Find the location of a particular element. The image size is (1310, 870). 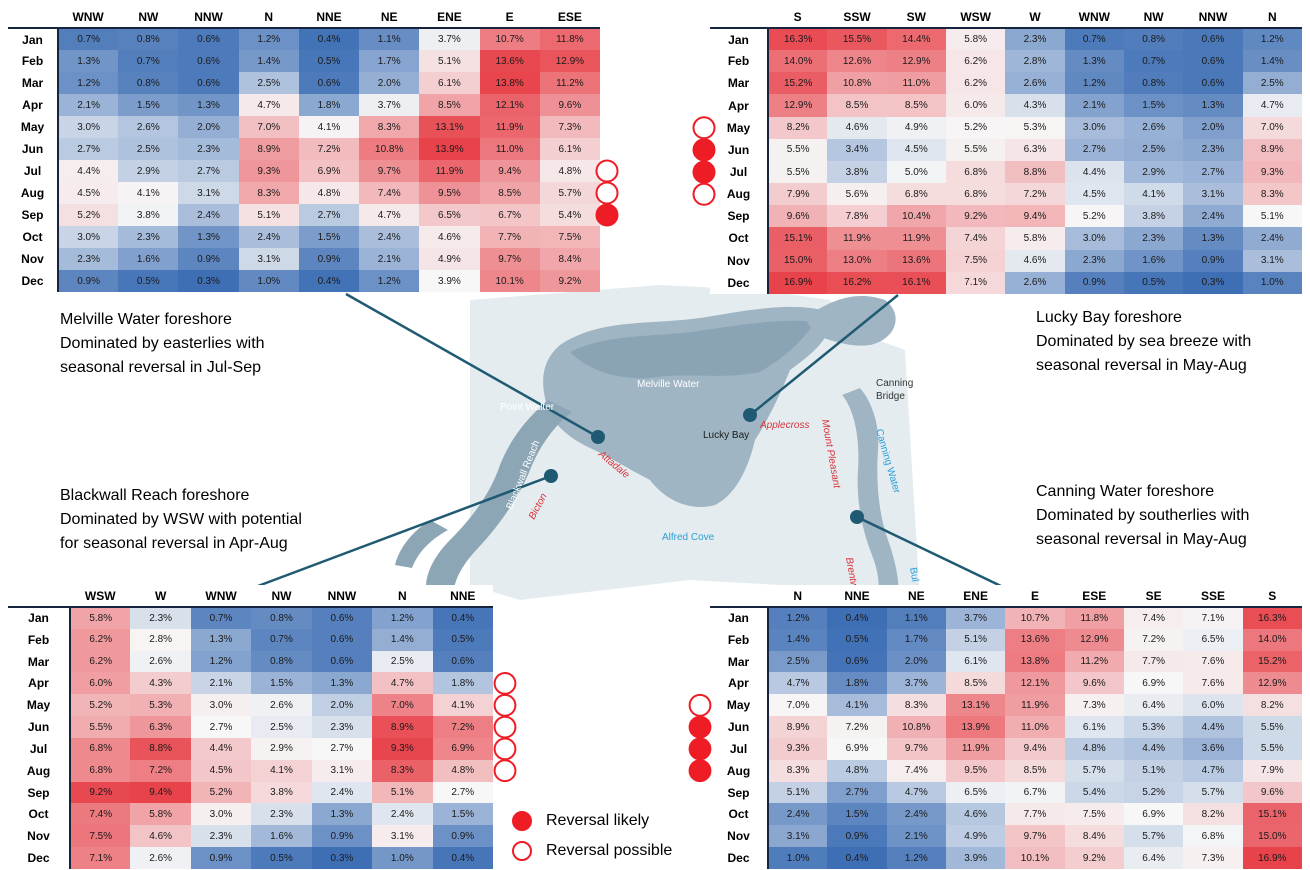

heat-cell: 4.4% is located at coordinates (221, 748).